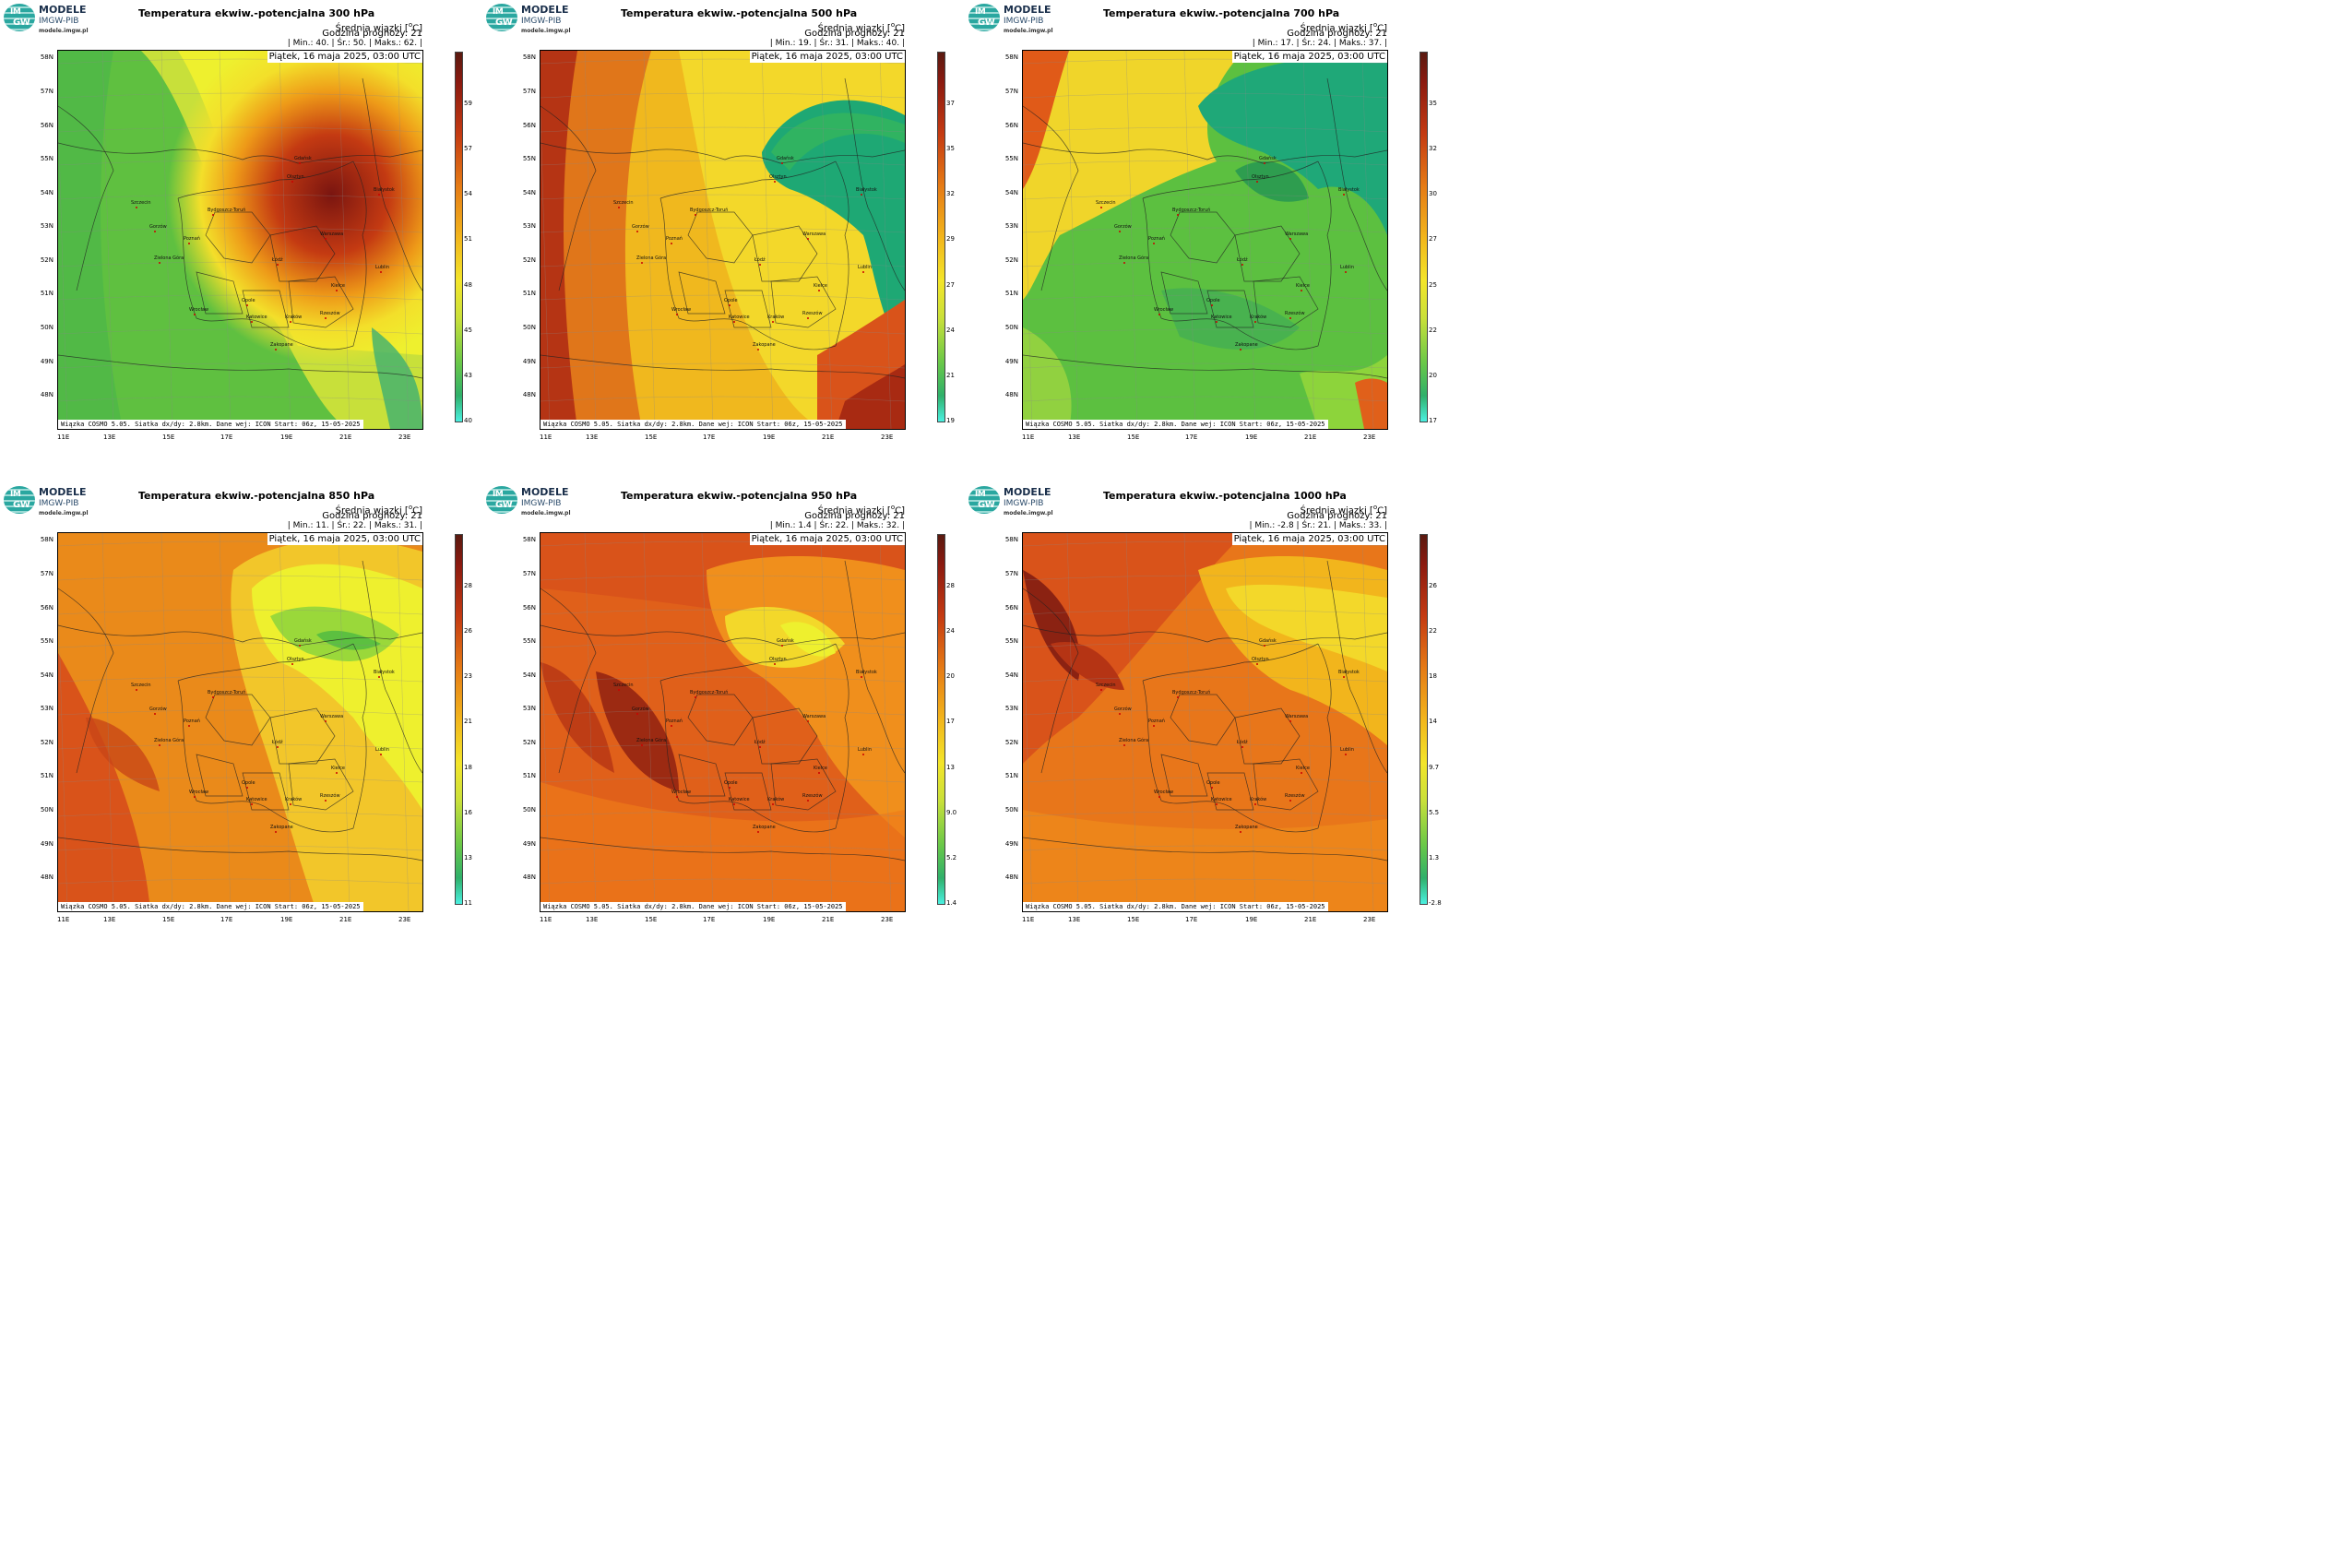 This screenshot has height=1568, width=2352. I want to click on latitude-label: 50N, so click(529, 327).